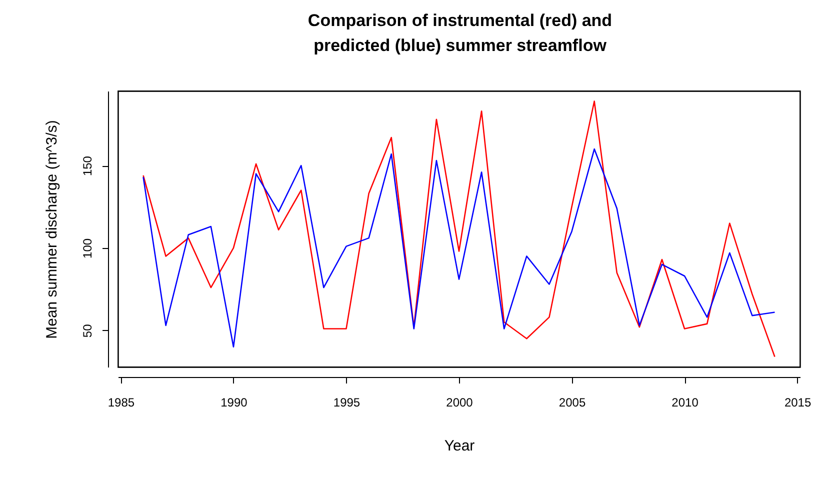 The height and width of the screenshot is (483, 817). What do you see at coordinates (685, 403) in the screenshot?
I see `x-tick-label: 2010` at bounding box center [685, 403].